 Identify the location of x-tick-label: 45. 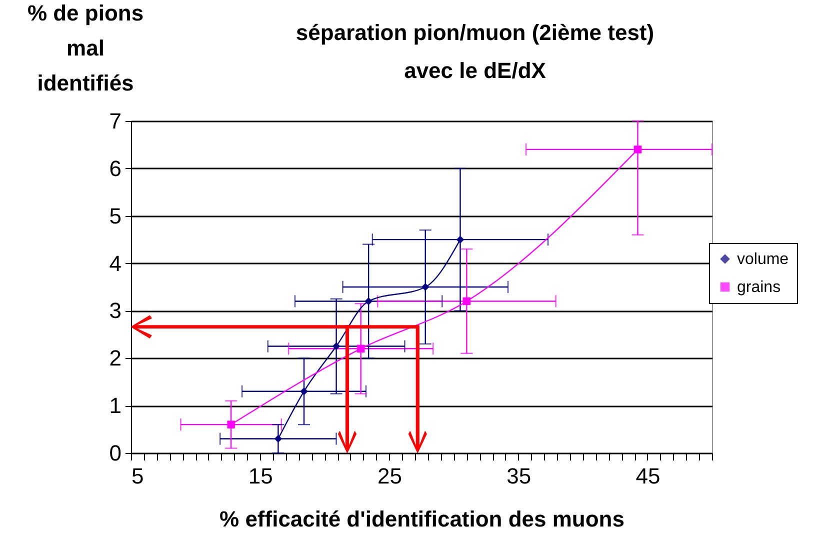
(648, 476).